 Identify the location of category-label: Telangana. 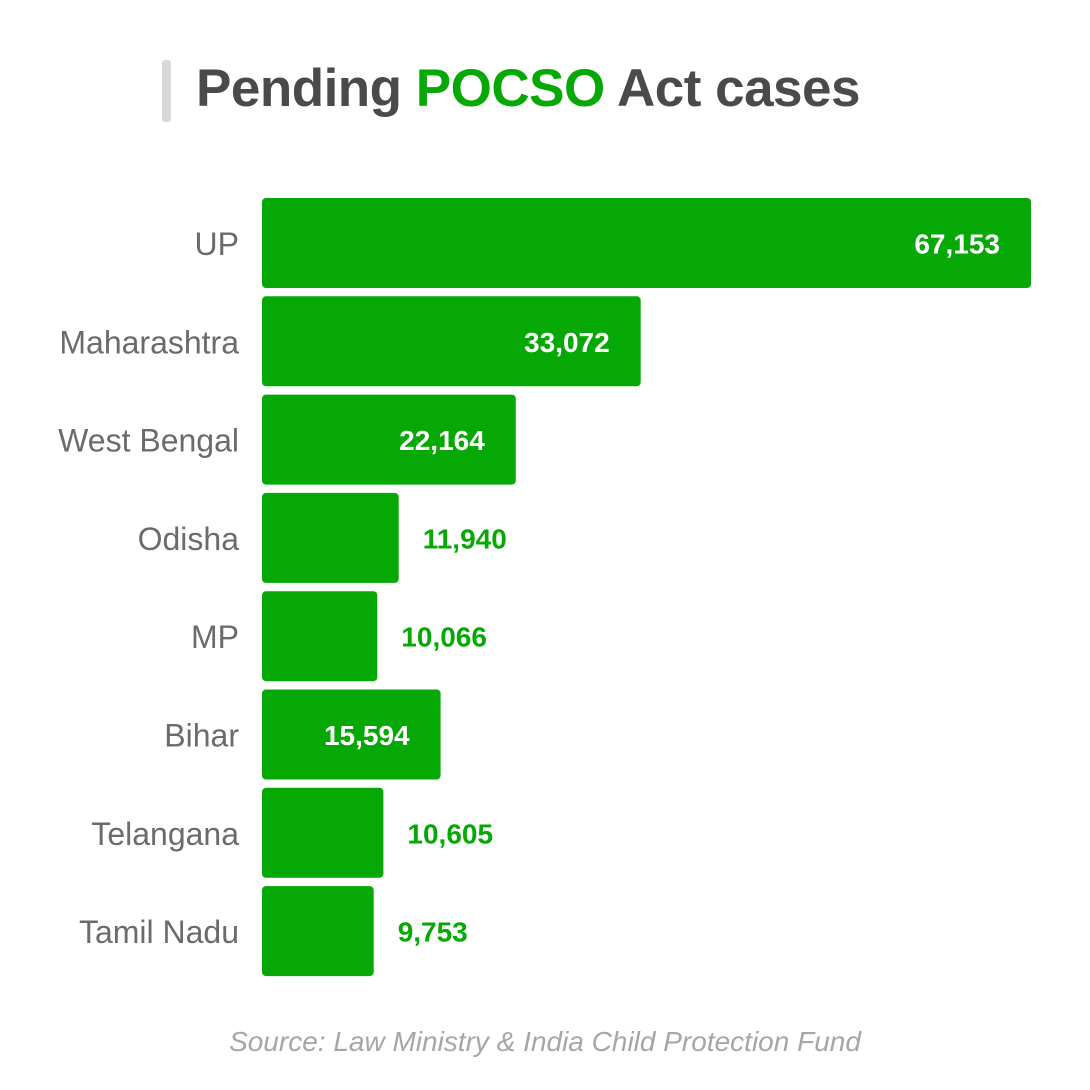
(165, 834).